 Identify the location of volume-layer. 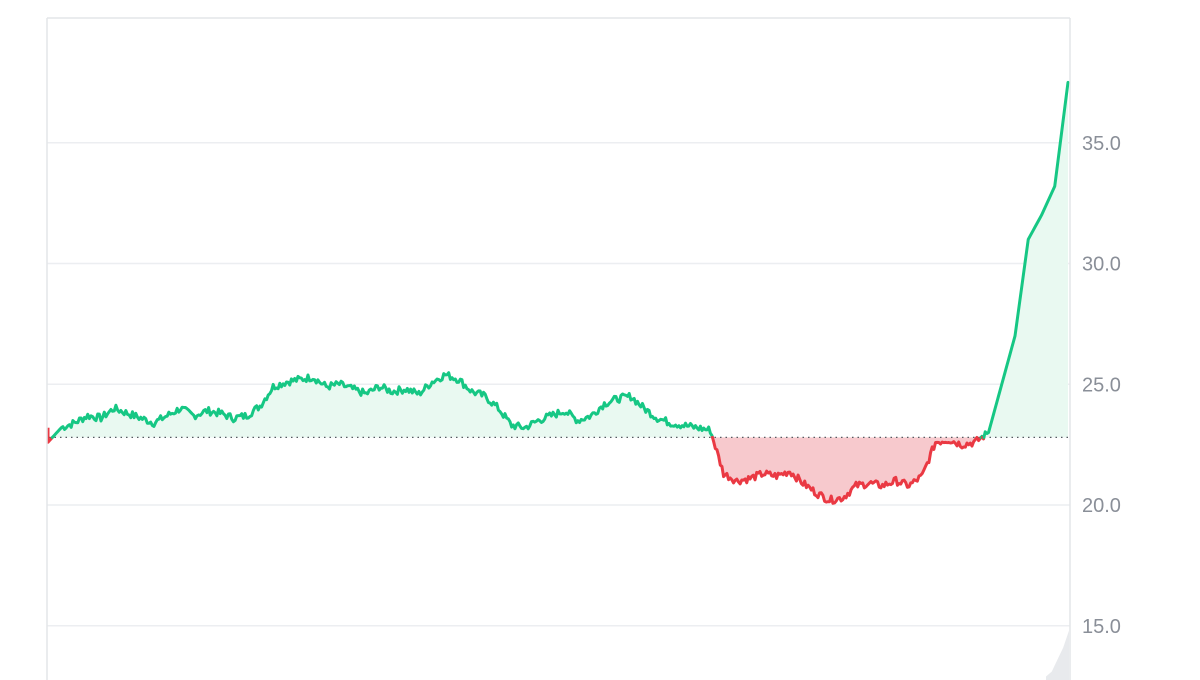
(1057, 655).